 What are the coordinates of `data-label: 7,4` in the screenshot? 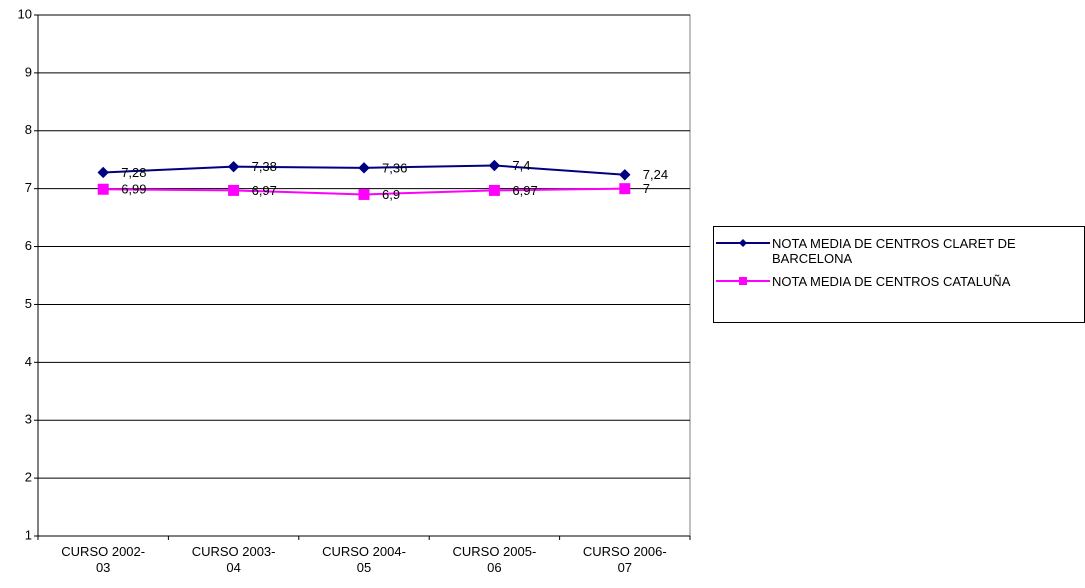 It's located at (521, 165).